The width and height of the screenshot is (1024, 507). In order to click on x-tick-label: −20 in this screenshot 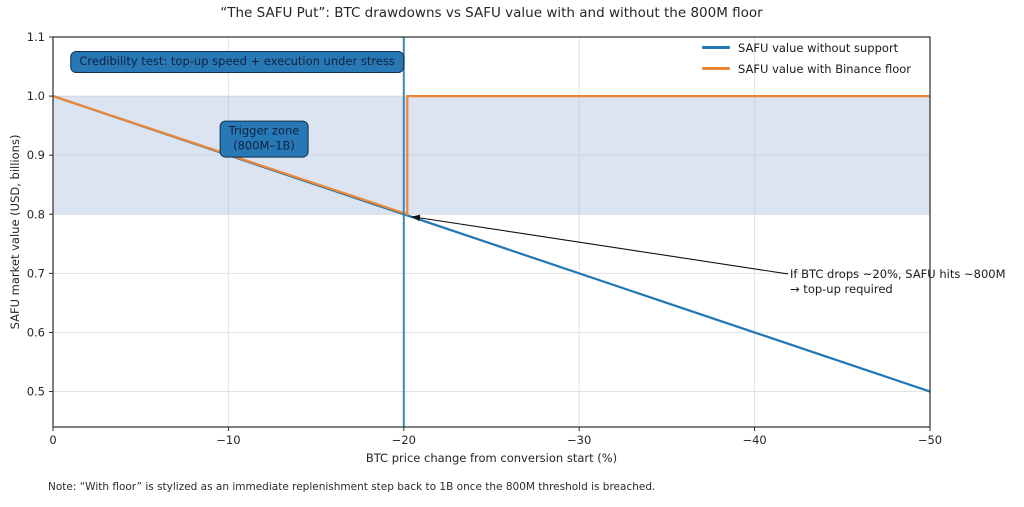, I will do `click(404, 440)`.